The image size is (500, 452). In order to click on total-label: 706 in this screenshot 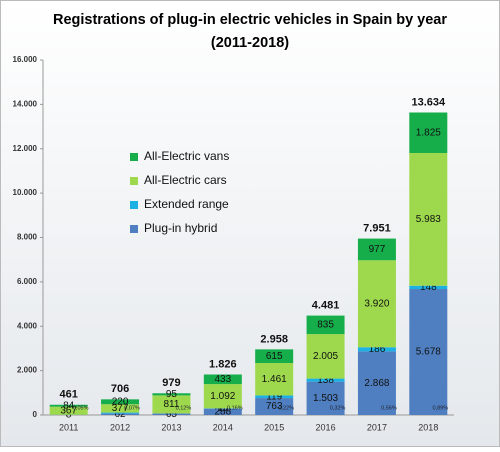, I will do `click(120, 389)`.